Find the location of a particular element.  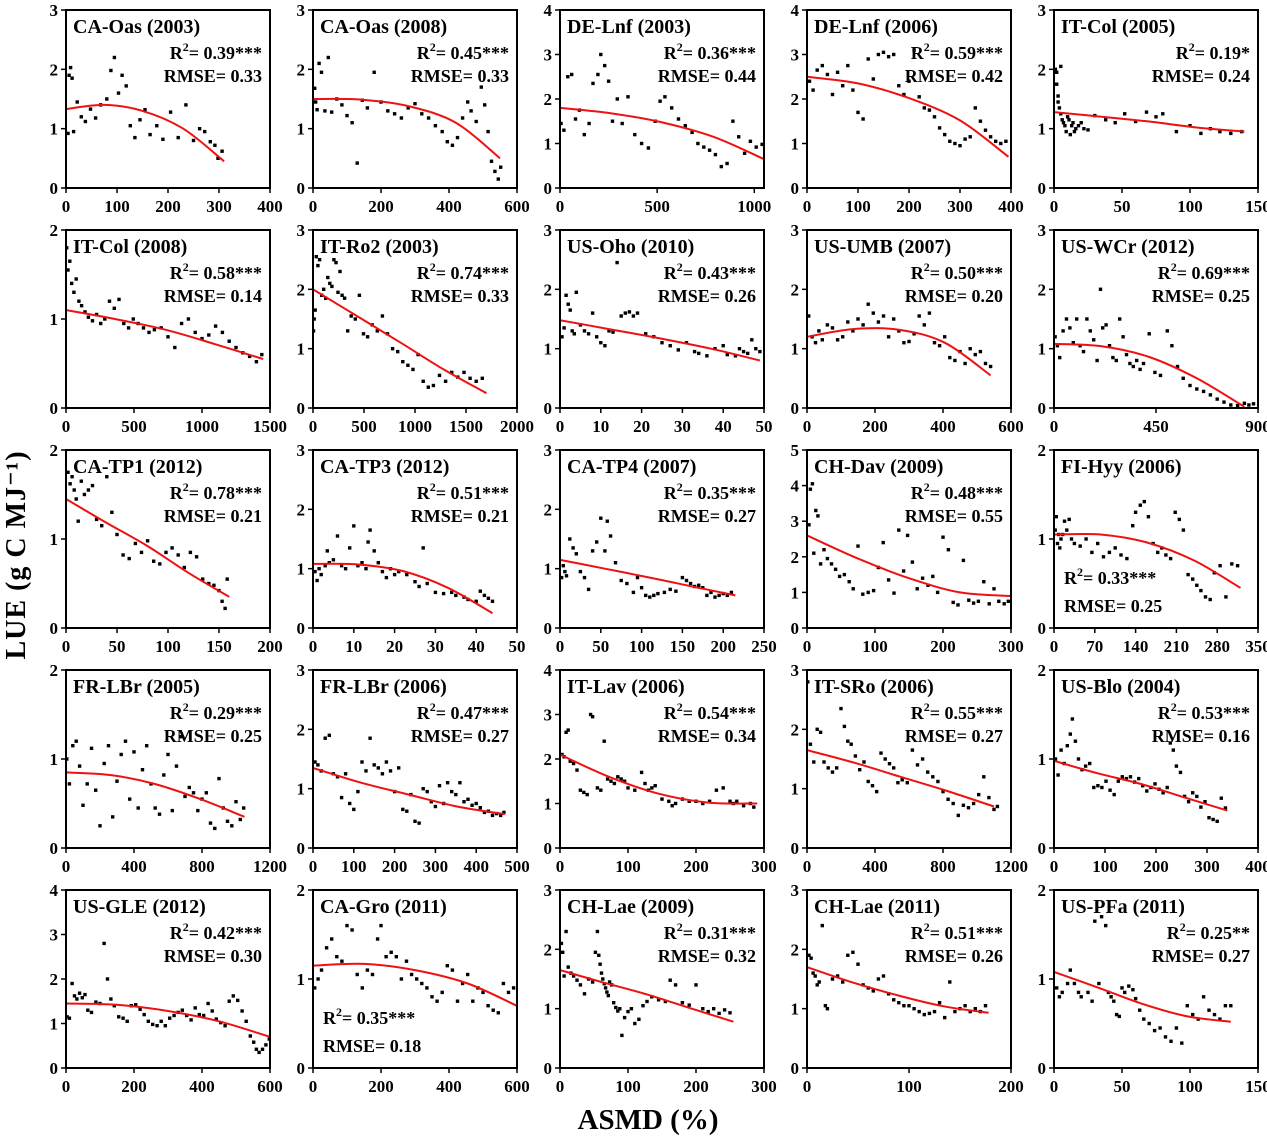

r2-label: R2= 0.39*** is located at coordinates (216, 51).